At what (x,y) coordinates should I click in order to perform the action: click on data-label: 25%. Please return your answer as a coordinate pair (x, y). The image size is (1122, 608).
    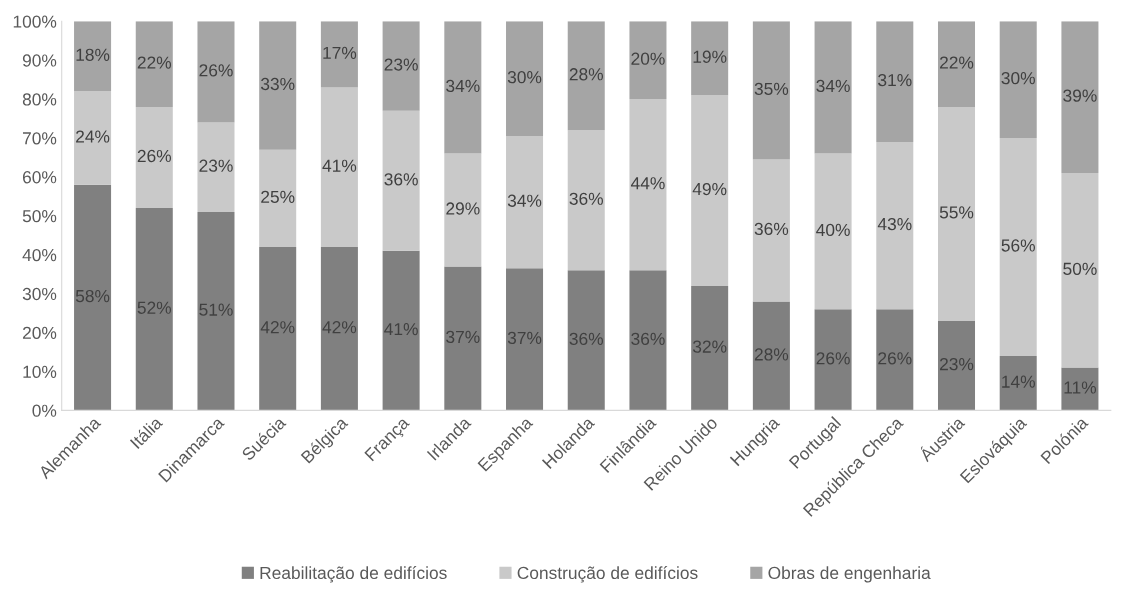
    Looking at the image, I should click on (278, 196).